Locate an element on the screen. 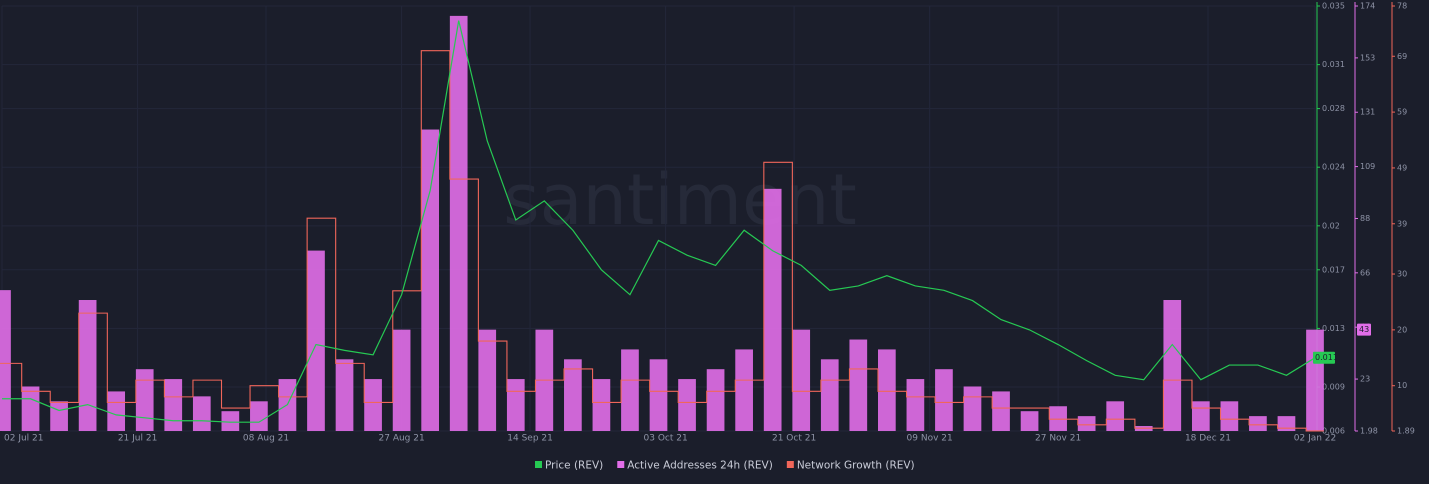 This screenshot has width=1429, height=484. watermark: santiment is located at coordinates (680, 200).